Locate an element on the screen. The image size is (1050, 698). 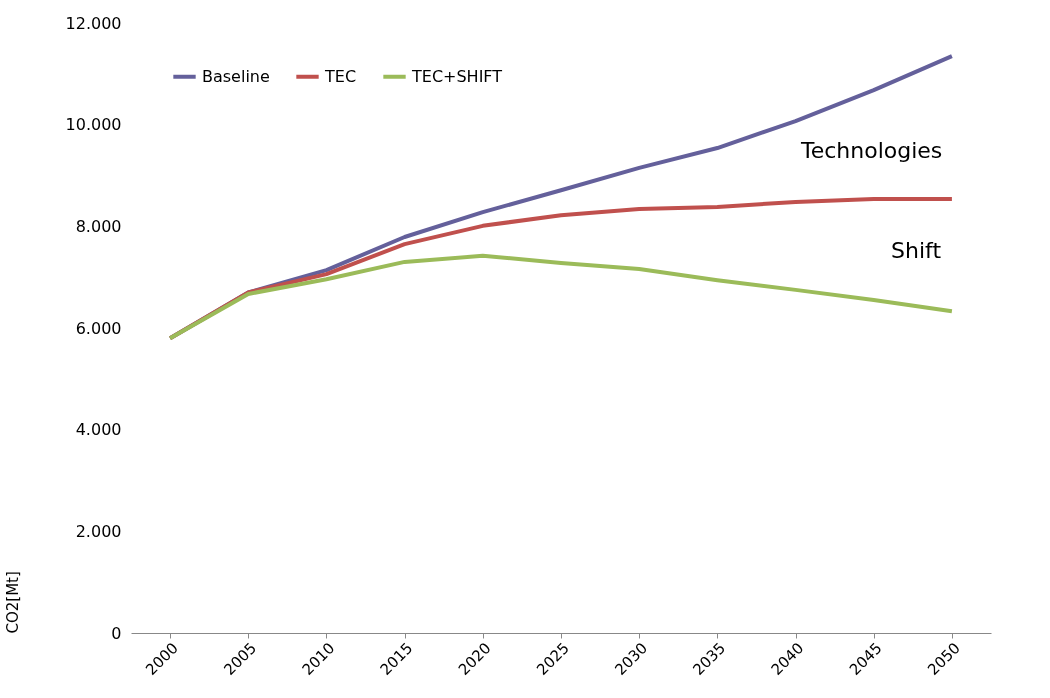
y-axis-title: CO2[Mt] is located at coordinates (12, 602).